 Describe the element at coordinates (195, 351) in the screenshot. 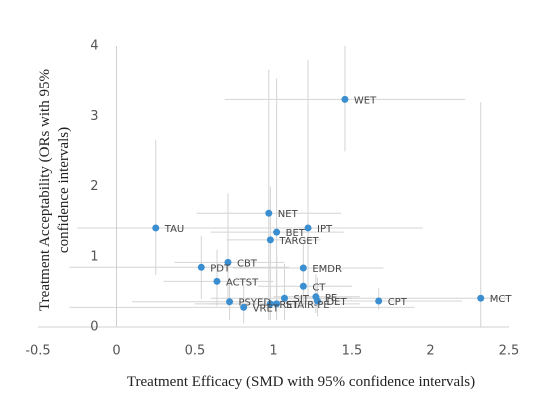

I see `x-tick-label: 0.5` at that location.